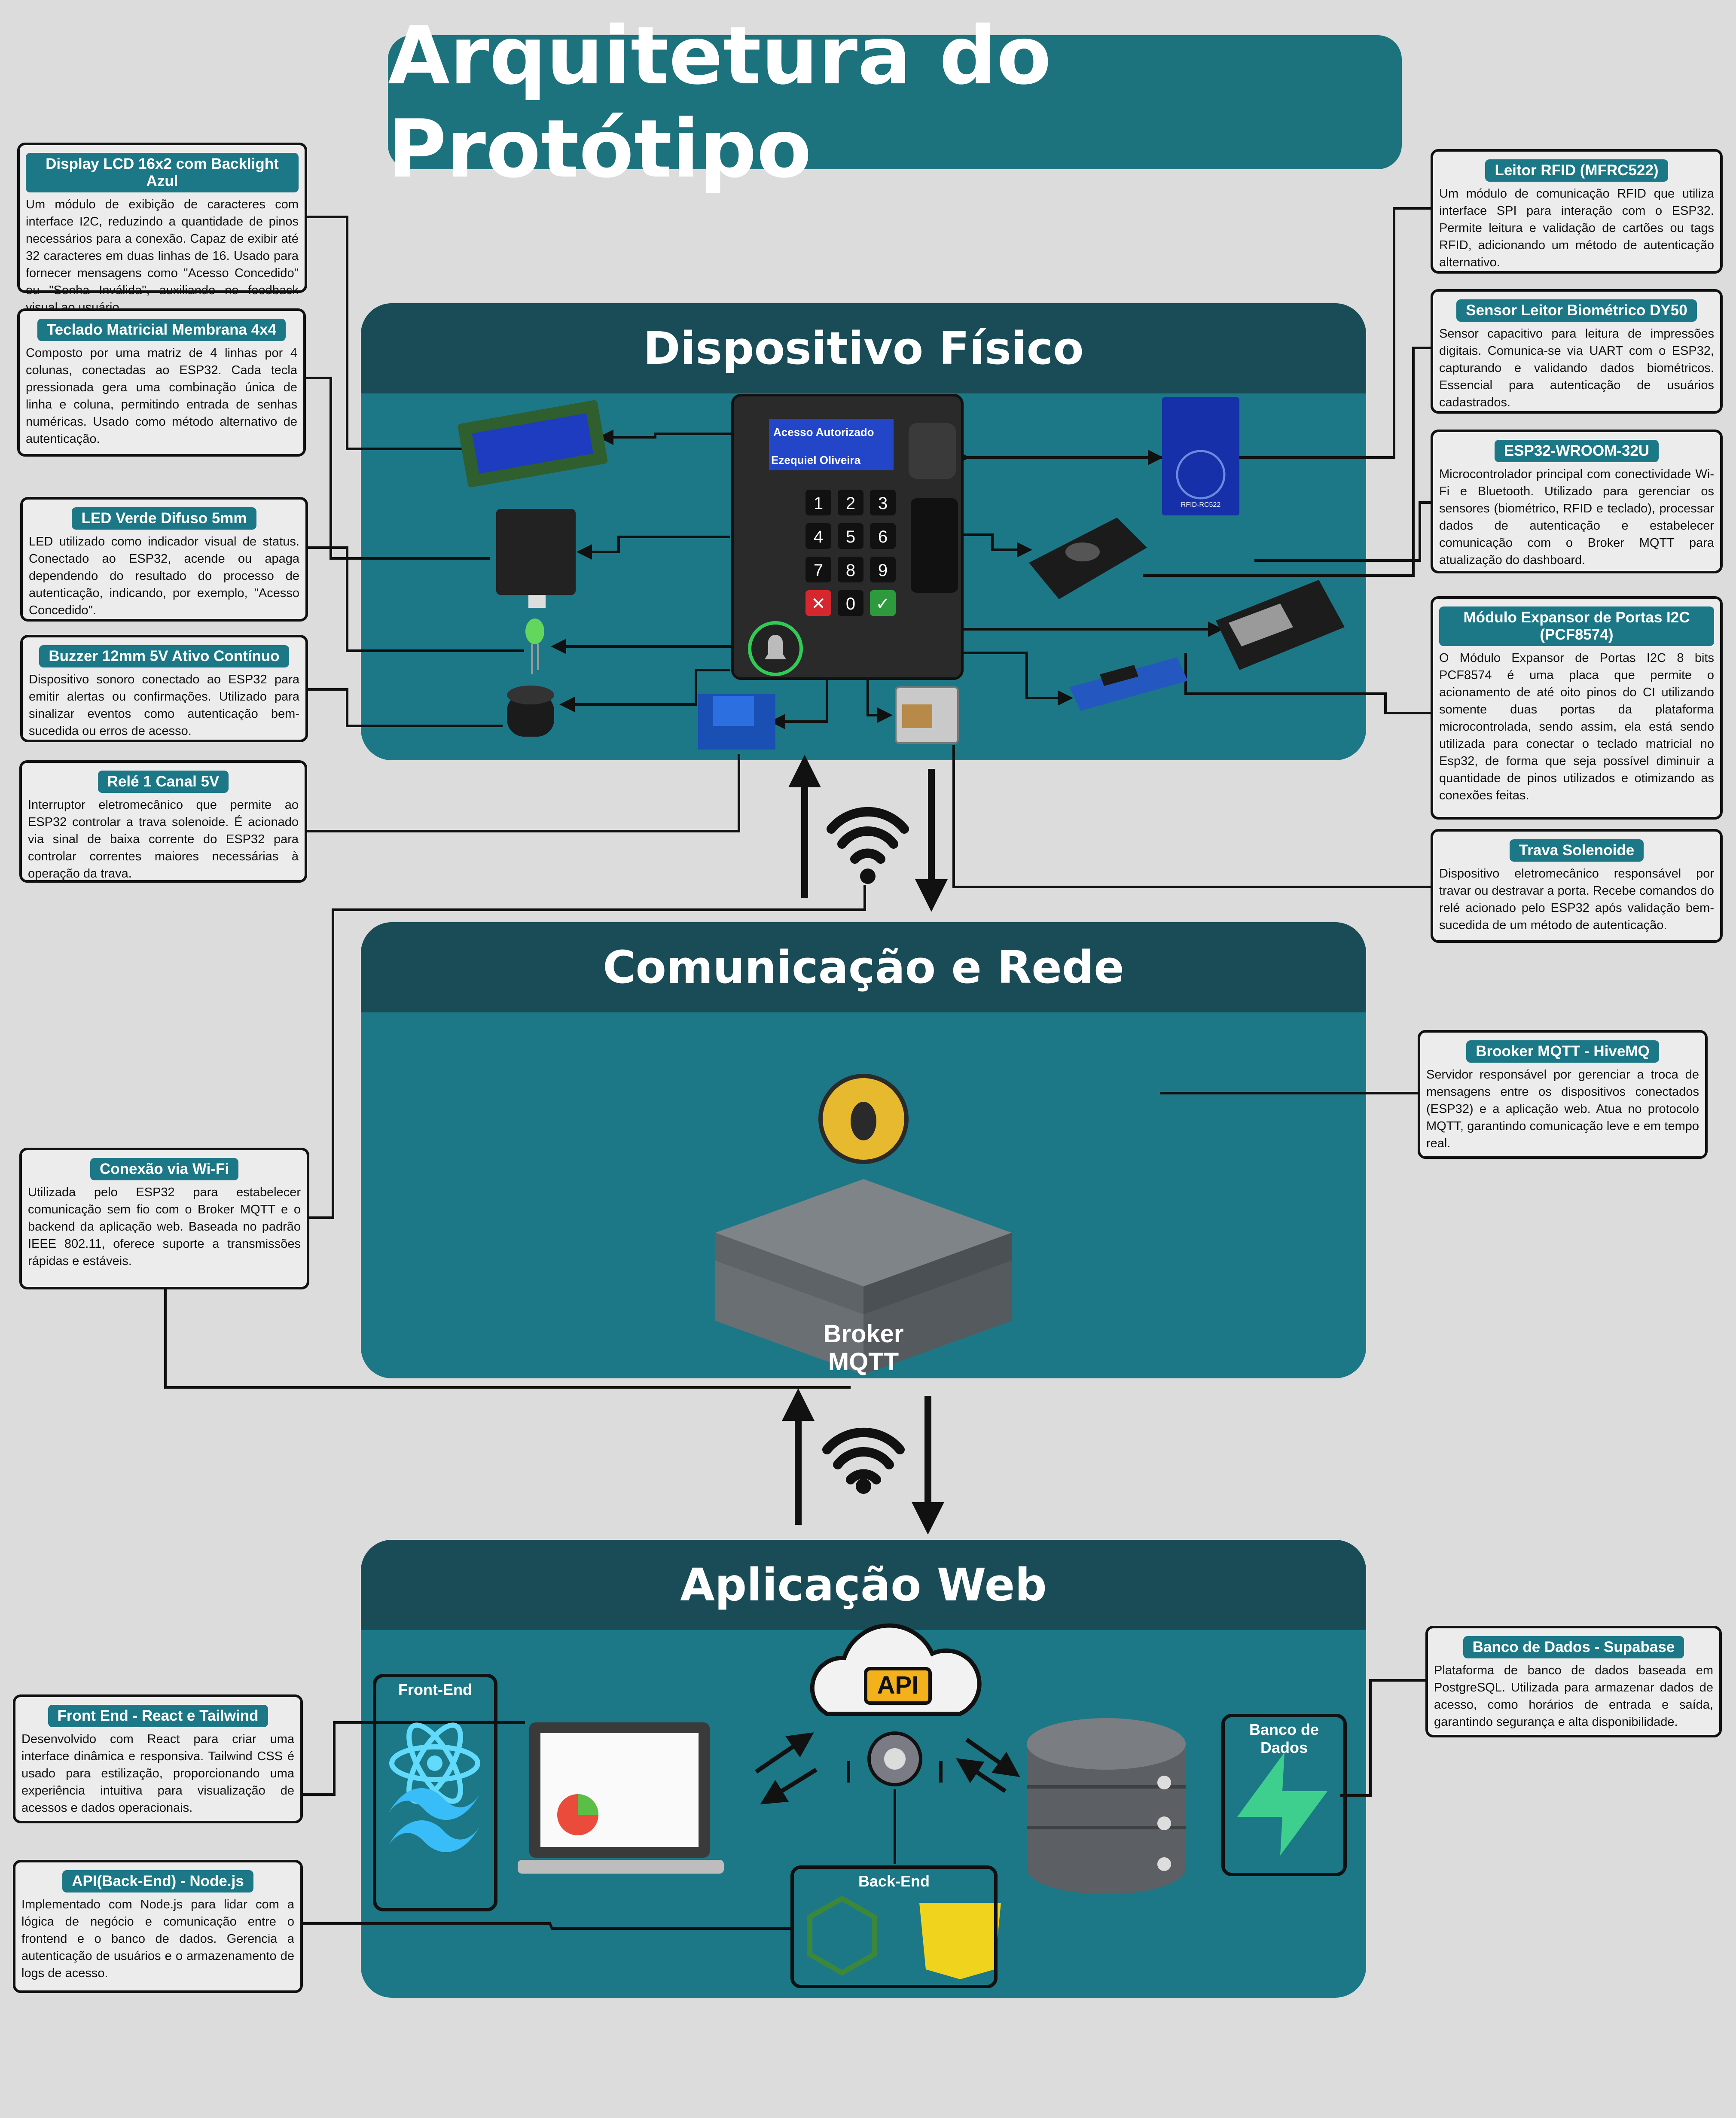  I want to click on laptop-dashboard, so click(621, 1798).